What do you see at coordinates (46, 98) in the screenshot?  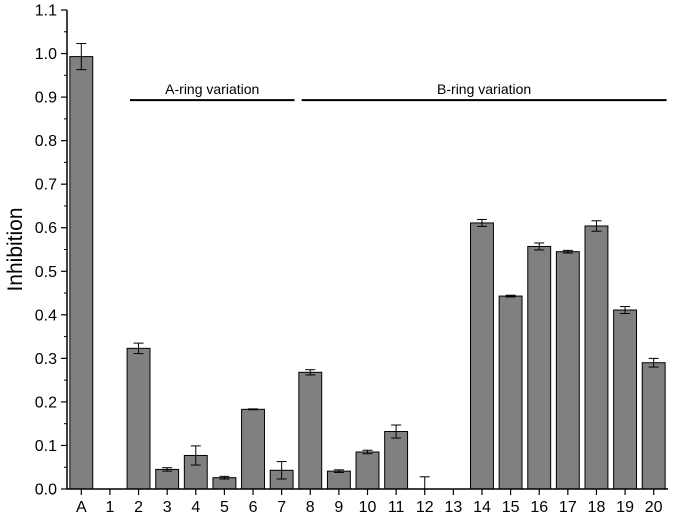 I see `y-tick-label: 0.9` at bounding box center [46, 98].